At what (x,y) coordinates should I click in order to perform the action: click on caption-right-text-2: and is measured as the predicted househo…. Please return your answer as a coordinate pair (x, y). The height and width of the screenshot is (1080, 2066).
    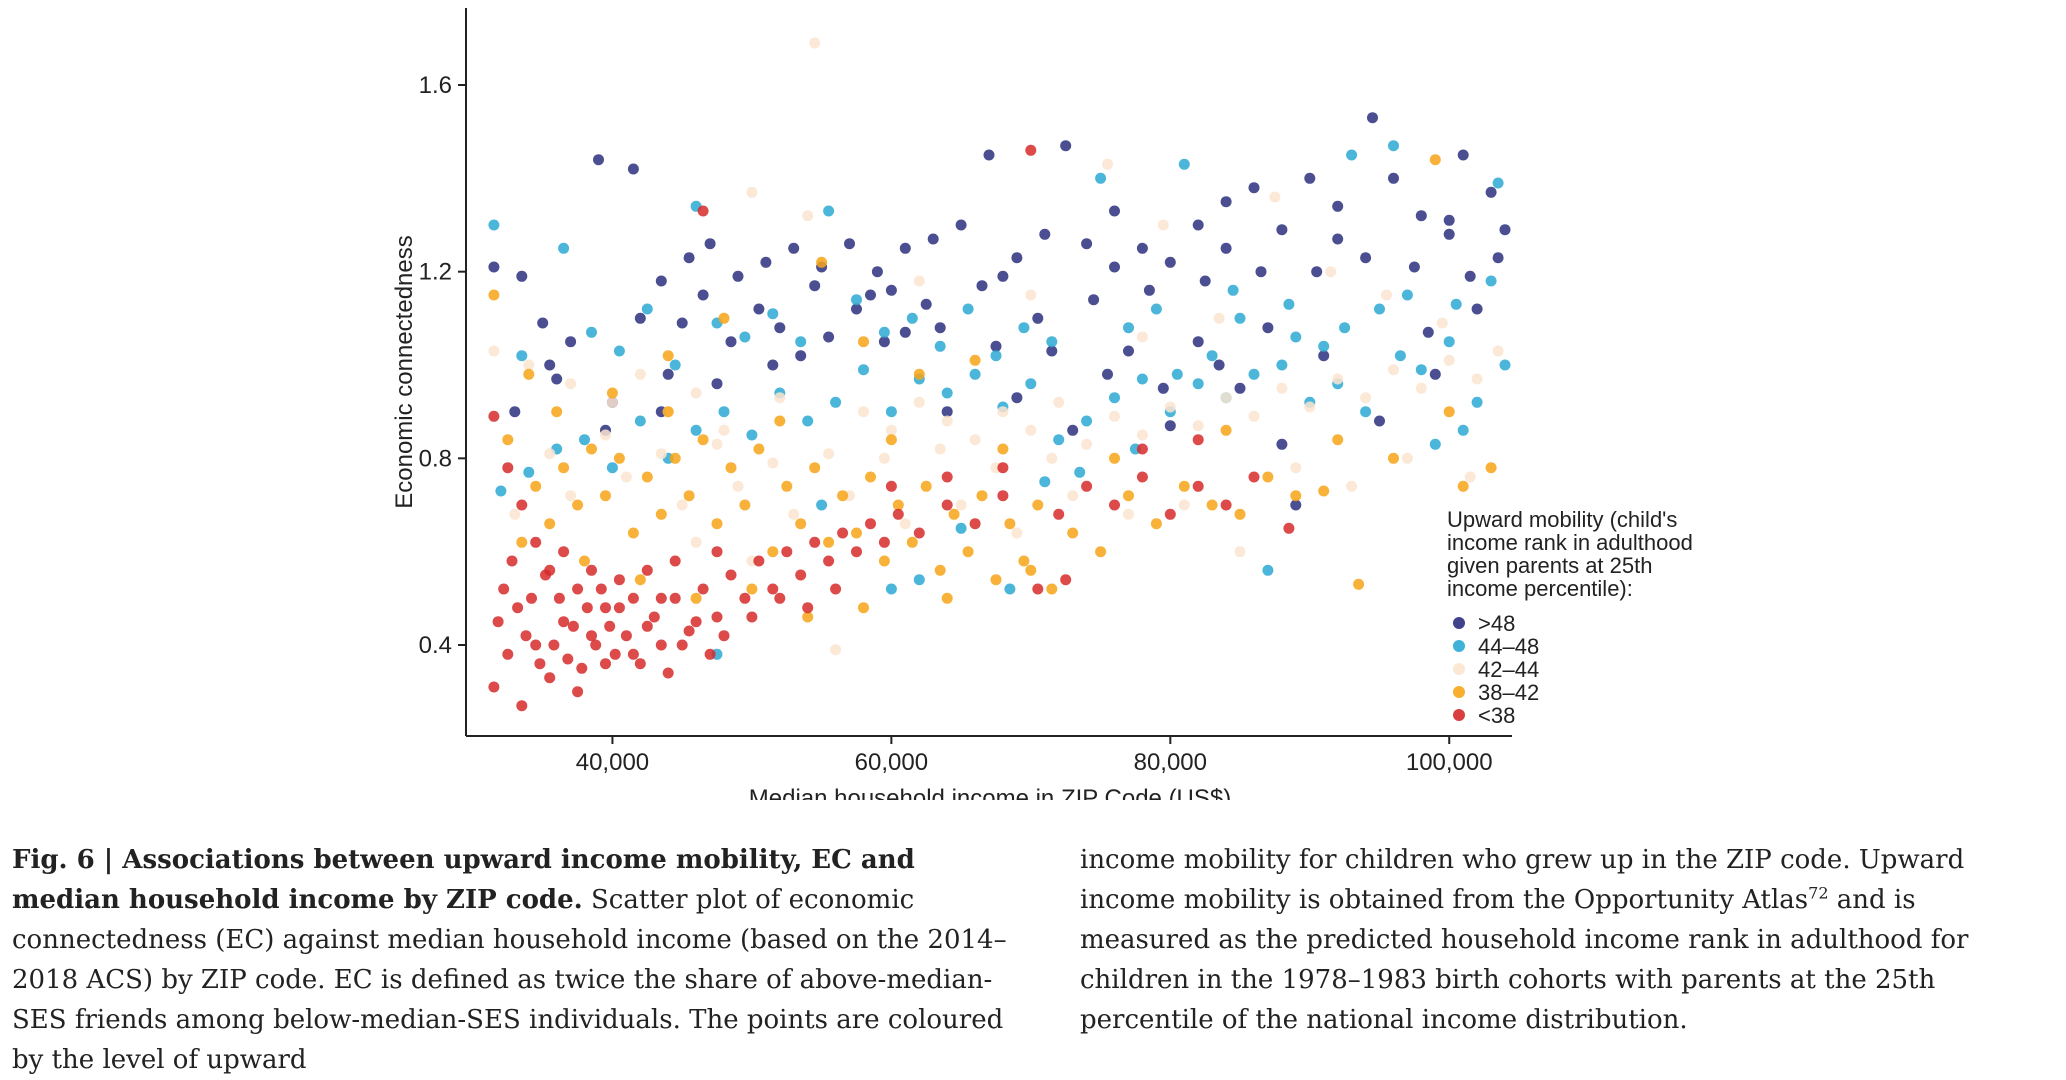
    Looking at the image, I should click on (1524, 960).